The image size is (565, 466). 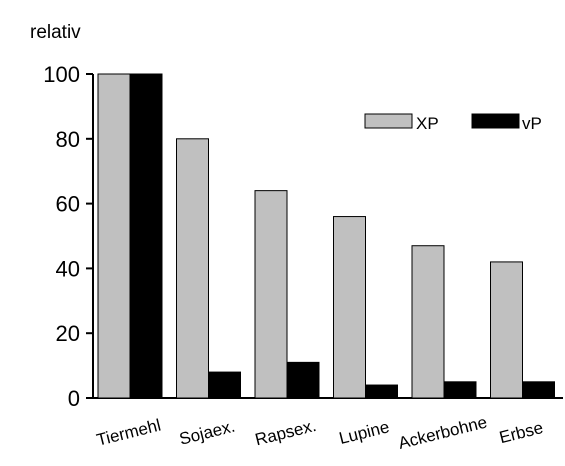 I want to click on y-axis-label: relativ, so click(x=55, y=32).